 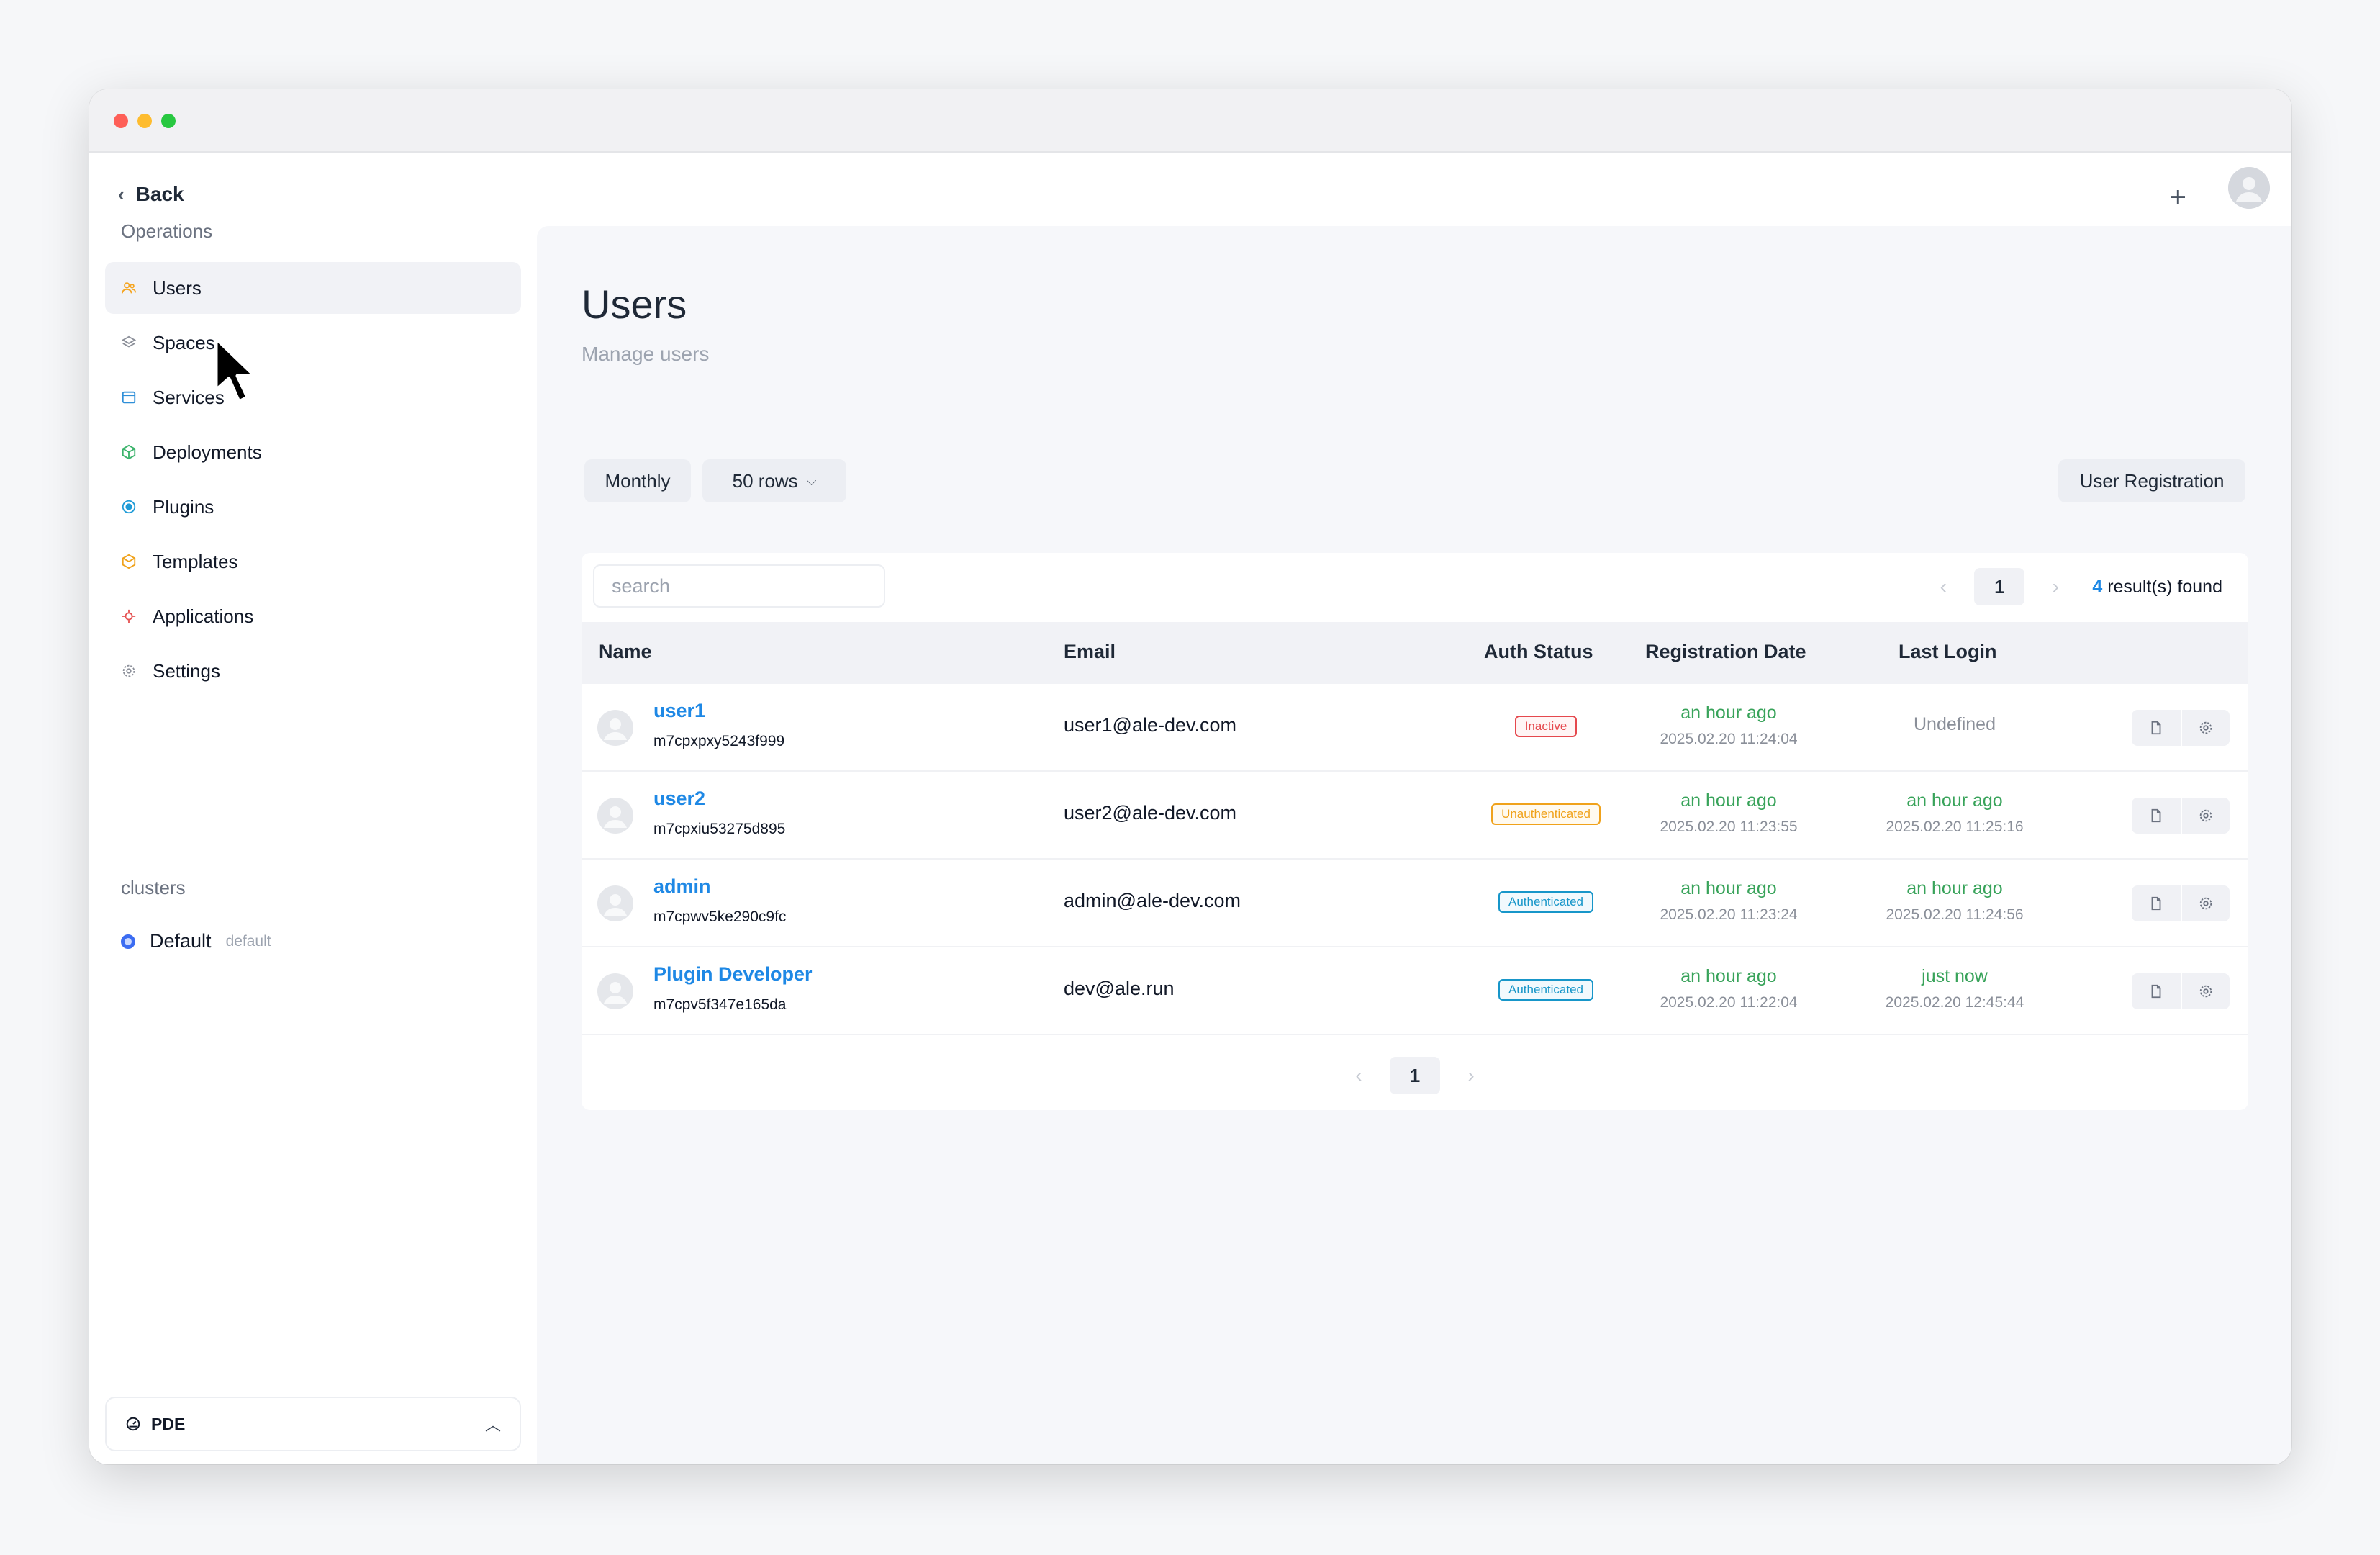 What do you see at coordinates (313, 1424) in the screenshot?
I see `workspace-switcher: PDE ︿` at bounding box center [313, 1424].